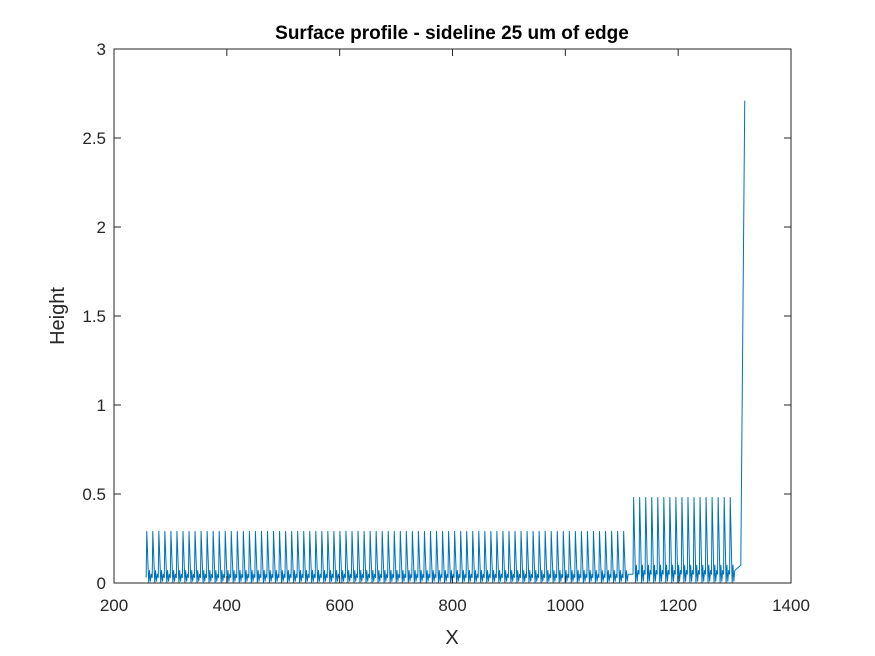 The height and width of the screenshot is (656, 875). What do you see at coordinates (451, 638) in the screenshot?
I see `x-axis-label: X` at bounding box center [451, 638].